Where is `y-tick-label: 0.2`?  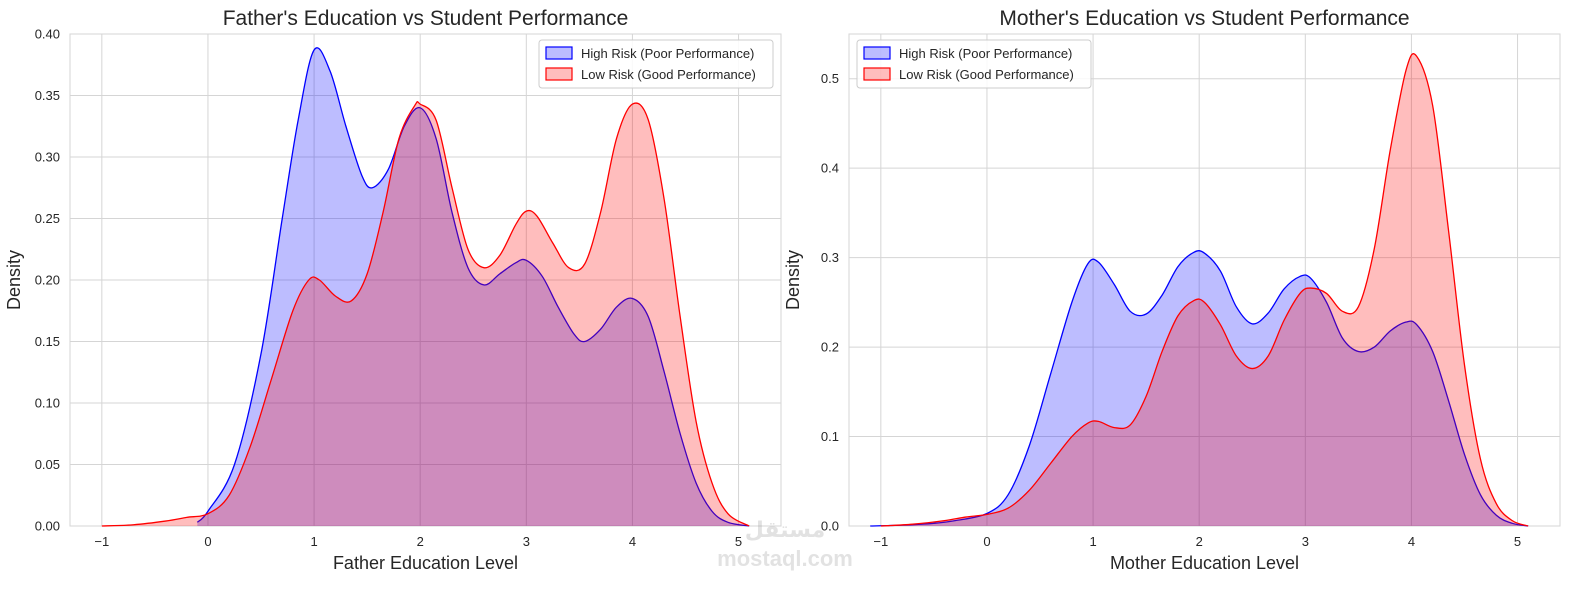
y-tick-label: 0.2 is located at coordinates (830, 347).